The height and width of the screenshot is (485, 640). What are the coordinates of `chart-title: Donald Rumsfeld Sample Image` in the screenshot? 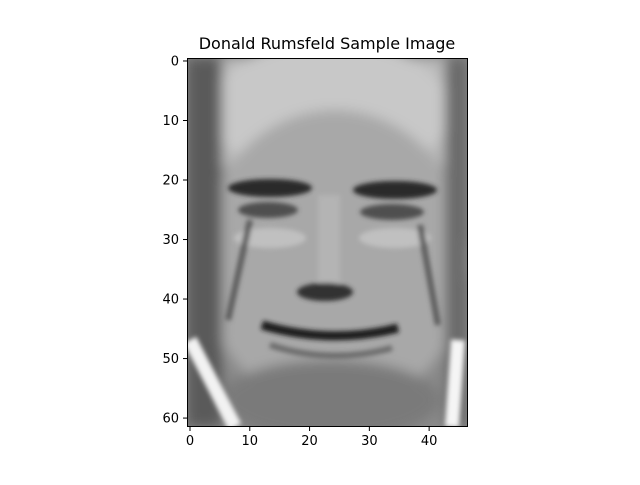 It's located at (327, 43).